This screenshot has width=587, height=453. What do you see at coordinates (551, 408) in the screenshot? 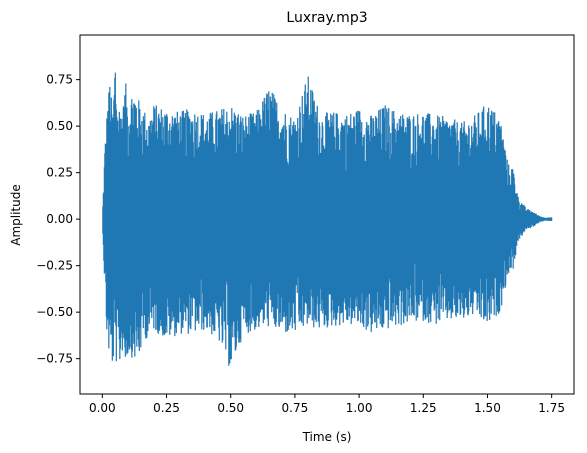
I see `x-tick-label: 1.75` at bounding box center [551, 408].